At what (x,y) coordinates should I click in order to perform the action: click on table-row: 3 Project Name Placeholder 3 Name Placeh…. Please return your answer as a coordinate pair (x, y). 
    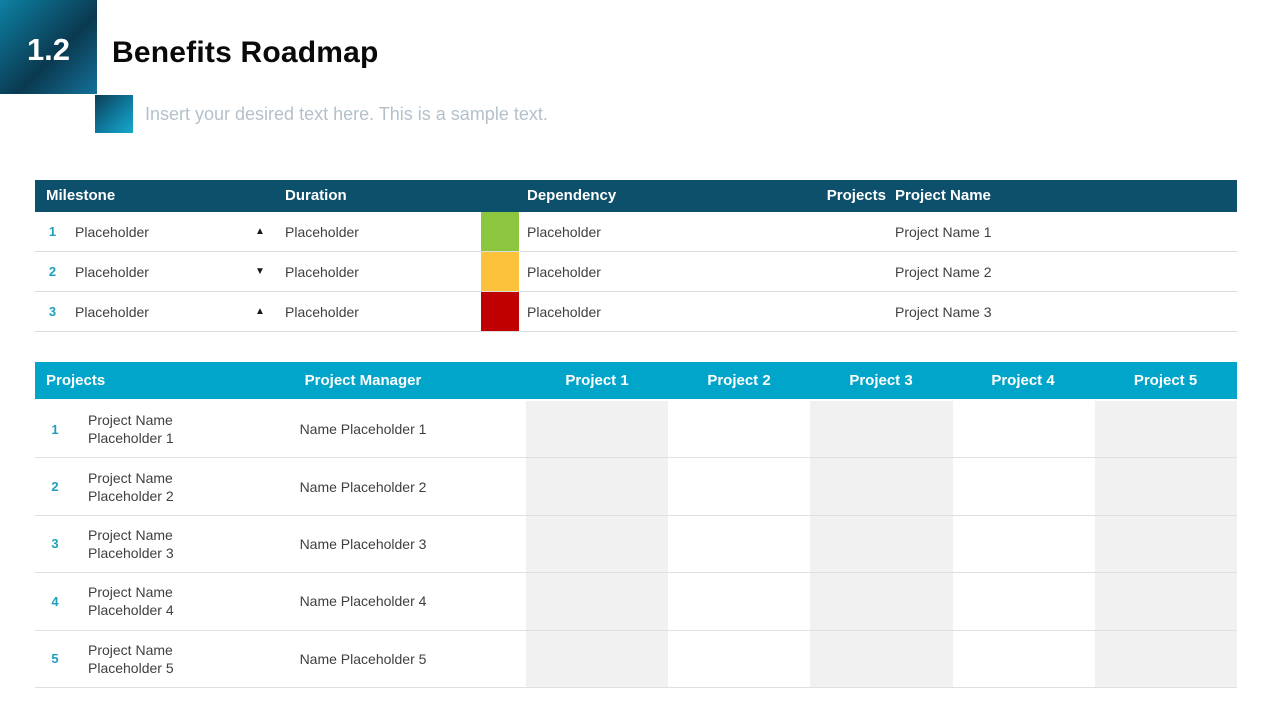
    Looking at the image, I should click on (636, 544).